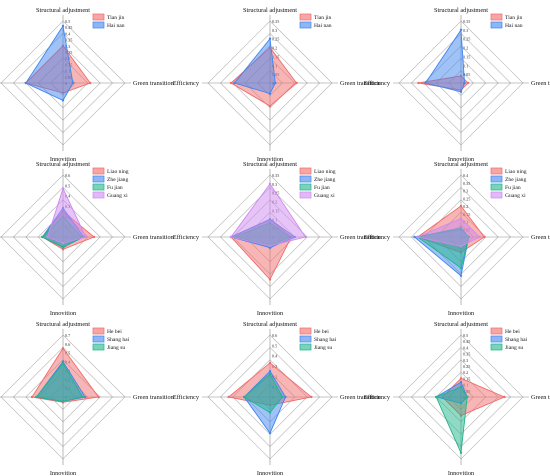 This screenshot has width=550, height=476. Describe the element at coordinates (116, 18) in the screenshot. I see `legend-label: Tian jin` at that location.